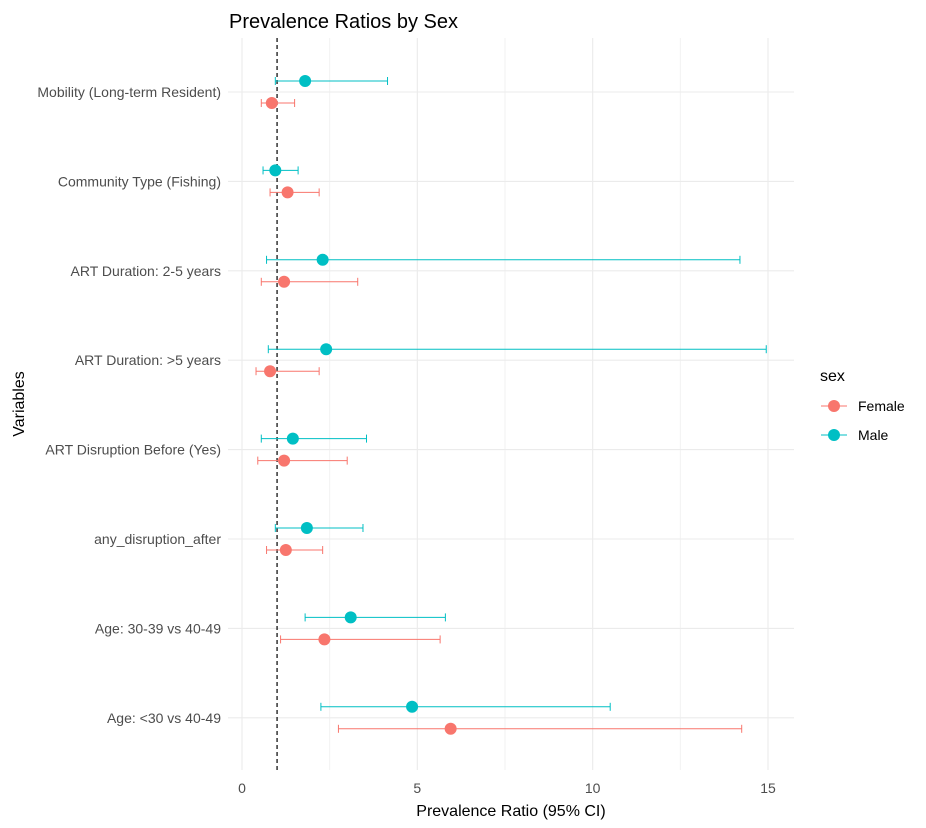 This screenshot has height=828, width=926. I want to click on y-tick-label: Mobility (Long-term Resident), so click(129, 92).